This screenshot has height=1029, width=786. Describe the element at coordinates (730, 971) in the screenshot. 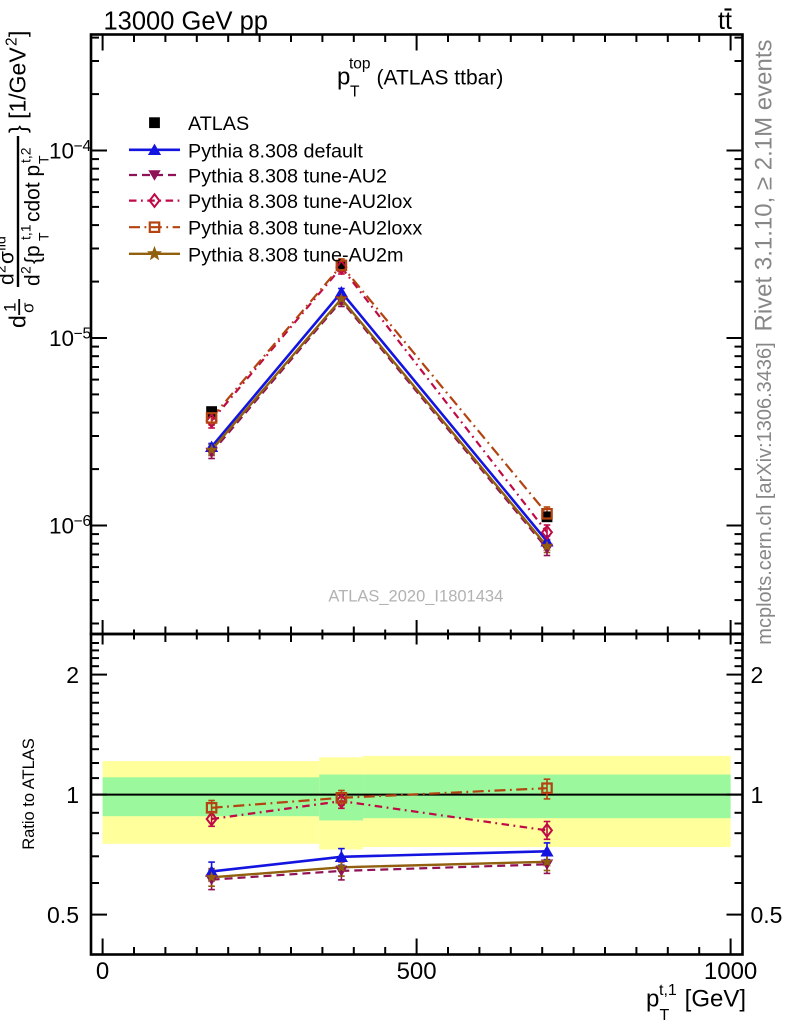

I see `svg-text: 1000` at that location.